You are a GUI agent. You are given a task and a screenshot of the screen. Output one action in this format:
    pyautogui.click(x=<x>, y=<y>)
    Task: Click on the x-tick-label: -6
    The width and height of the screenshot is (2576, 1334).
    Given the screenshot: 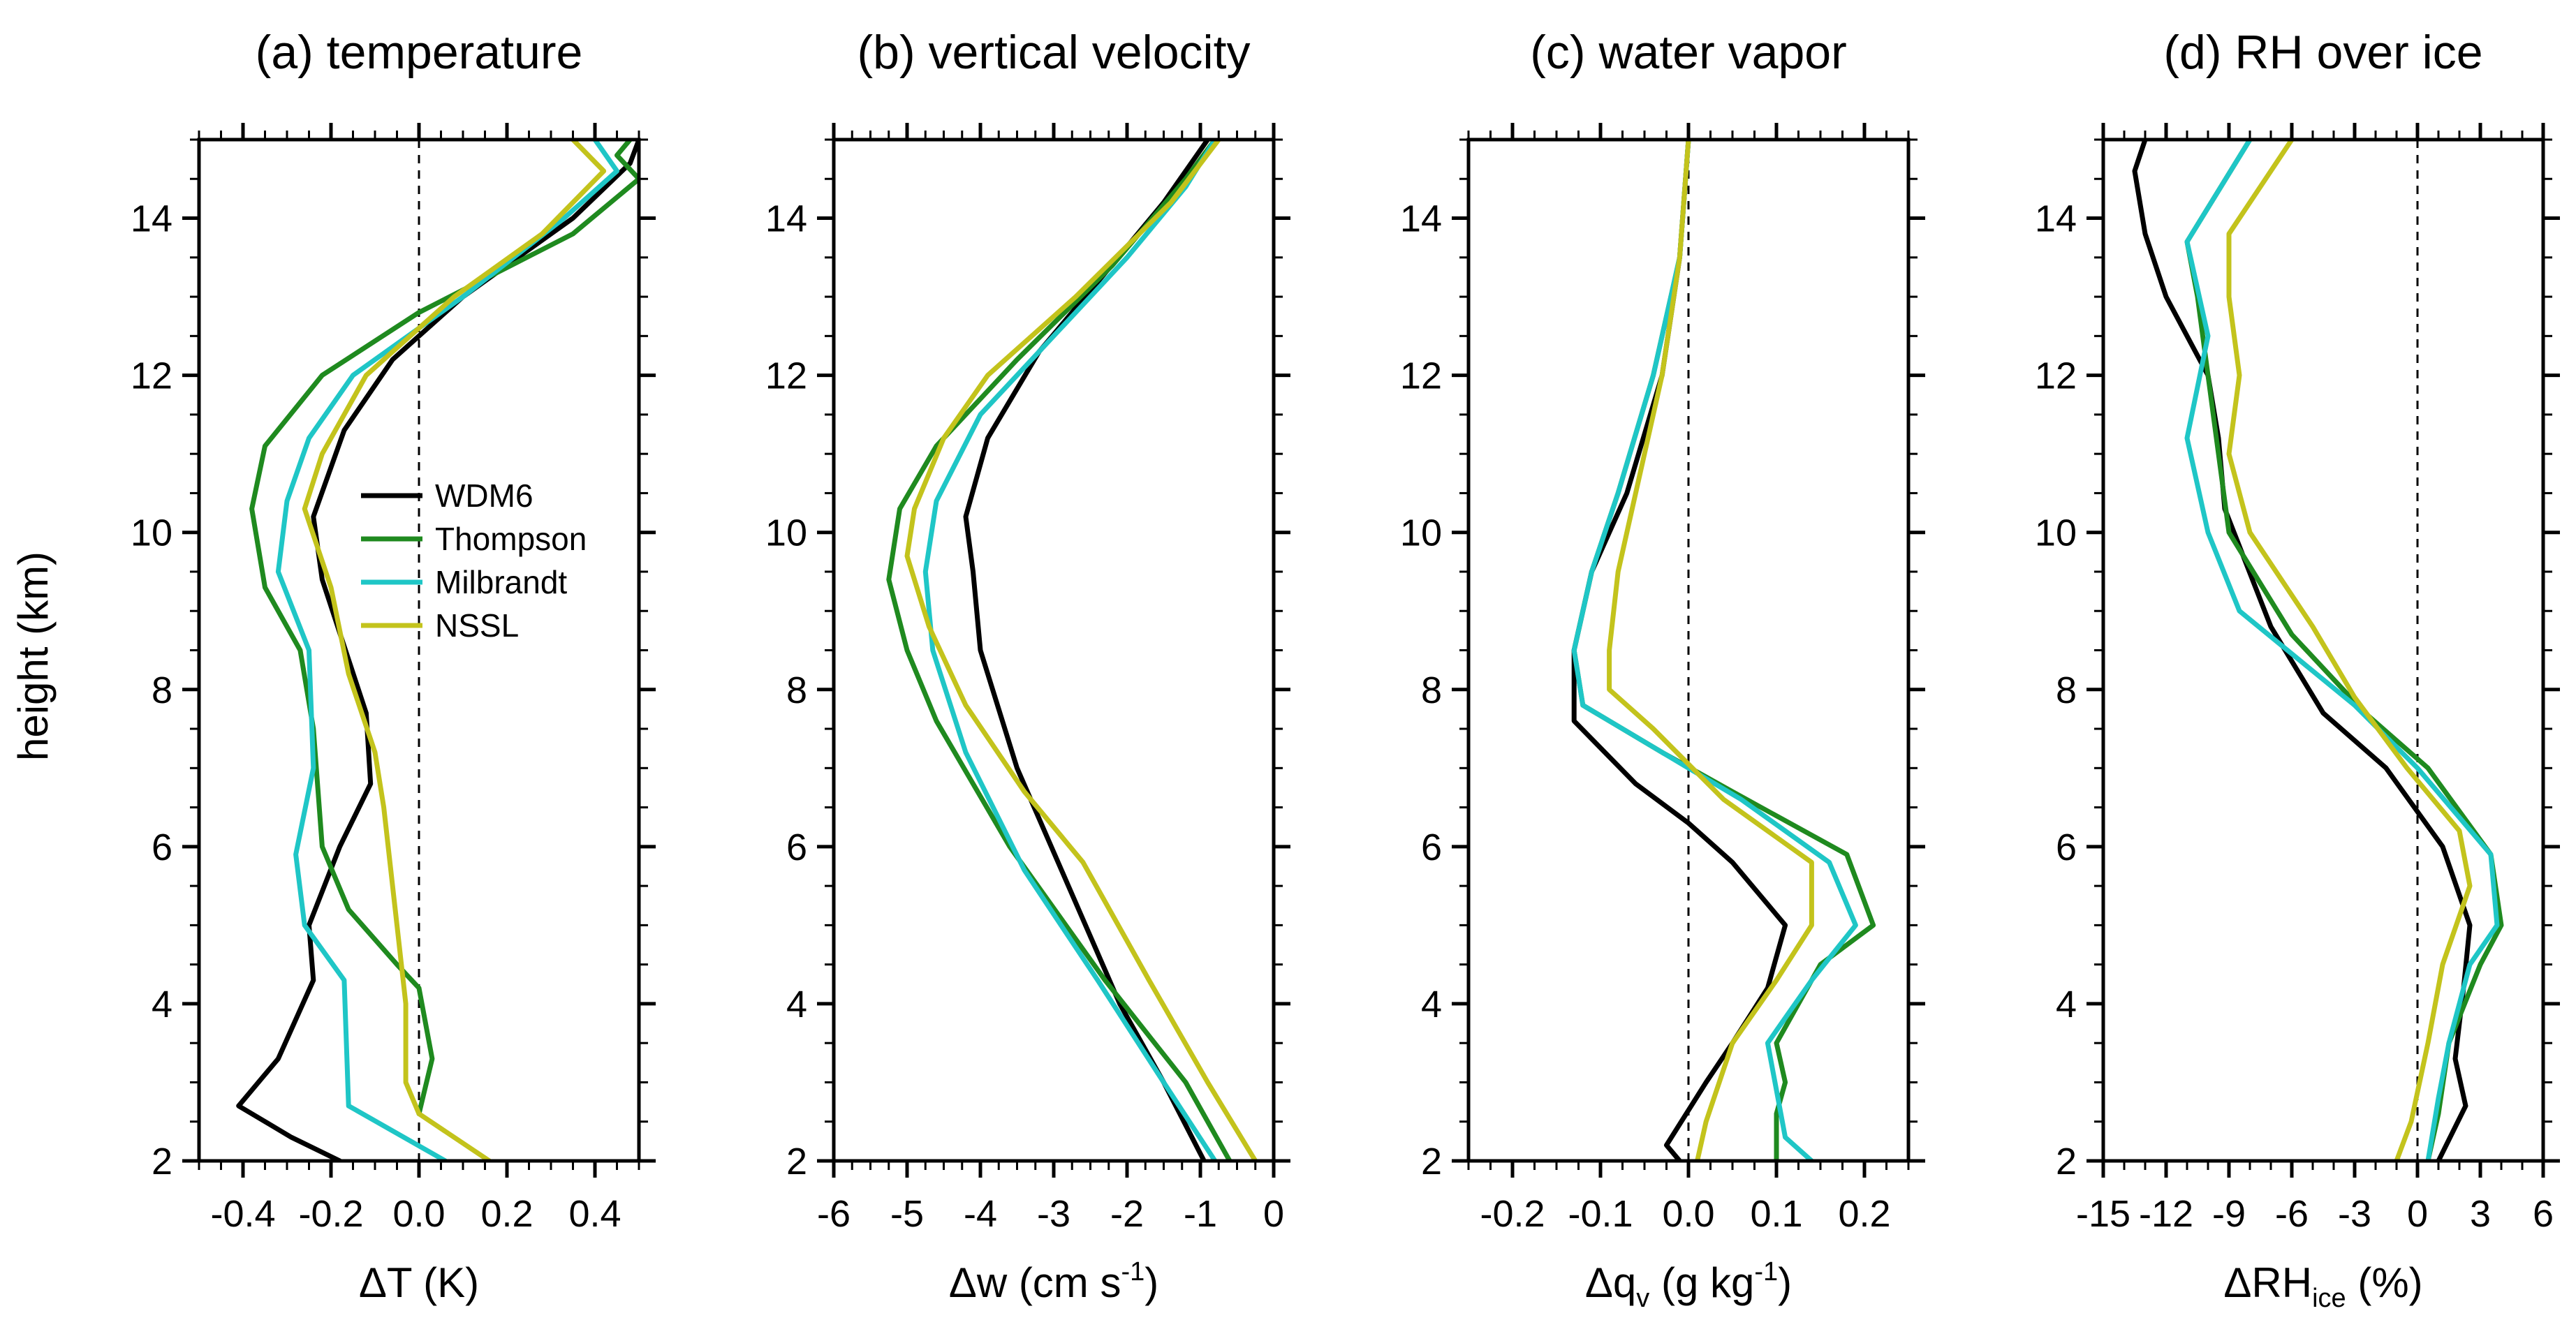 What is the action you would take?
    pyautogui.click(x=834, y=1214)
    